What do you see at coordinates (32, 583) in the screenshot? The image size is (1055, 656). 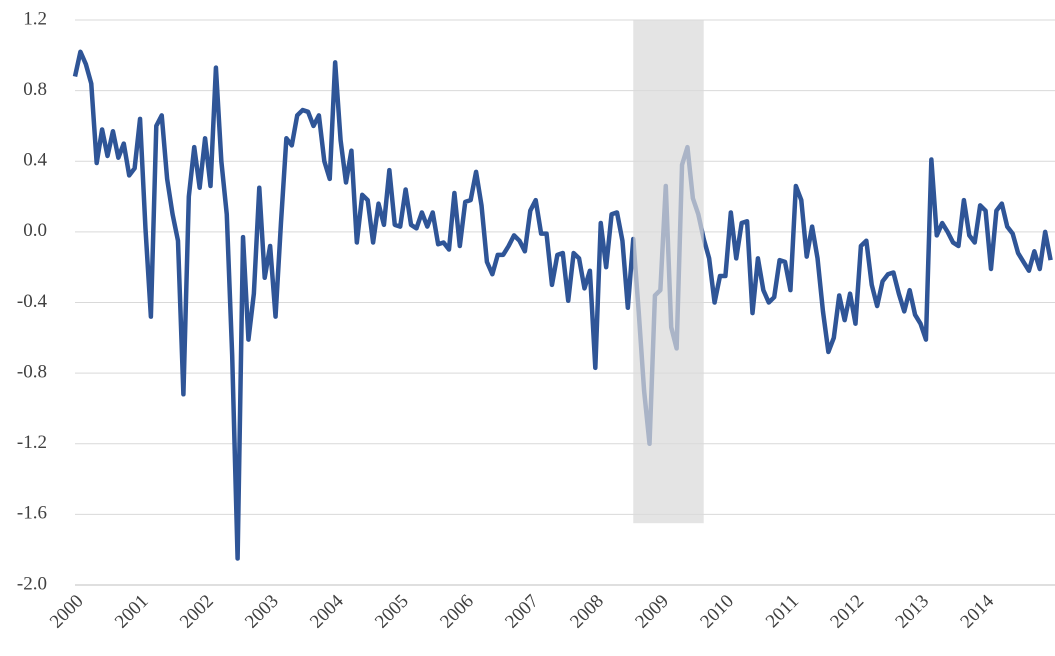 I see `y-tick-label: -2.0` at bounding box center [32, 583].